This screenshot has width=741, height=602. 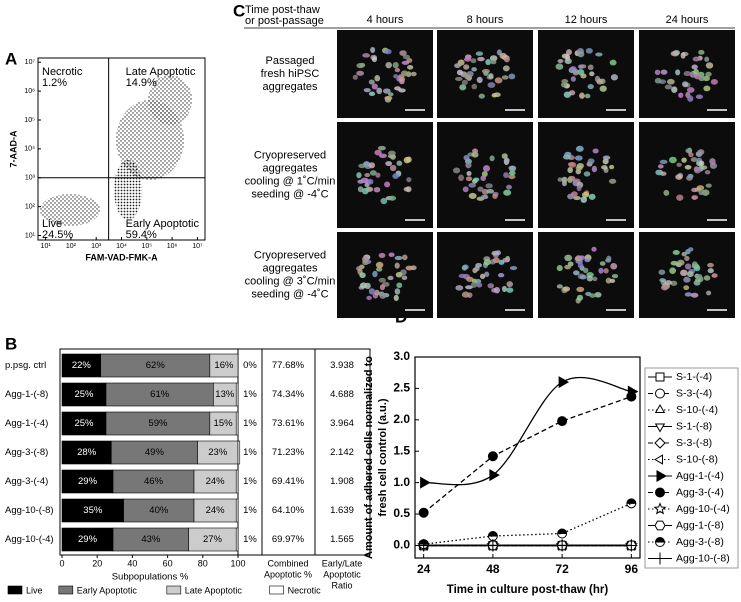 I want to click on category-label: Agg-1-(-8), so click(x=26, y=394).